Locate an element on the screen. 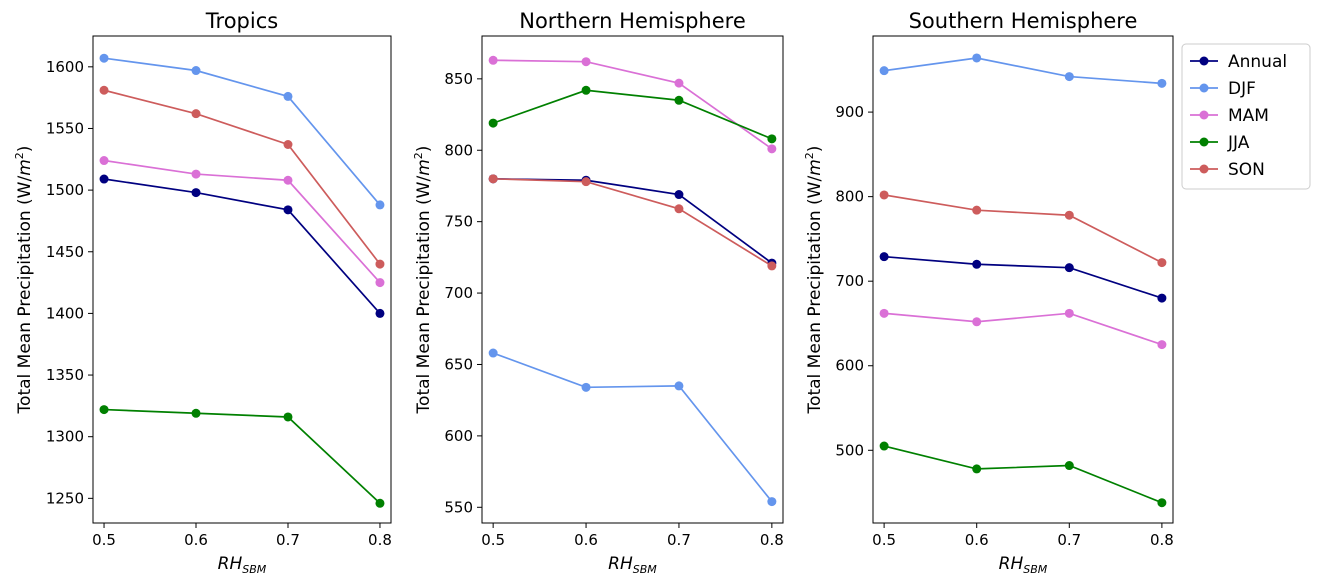 The height and width of the screenshot is (584, 1319). legend-entry-son: SON is located at coordinates (1227, 170).